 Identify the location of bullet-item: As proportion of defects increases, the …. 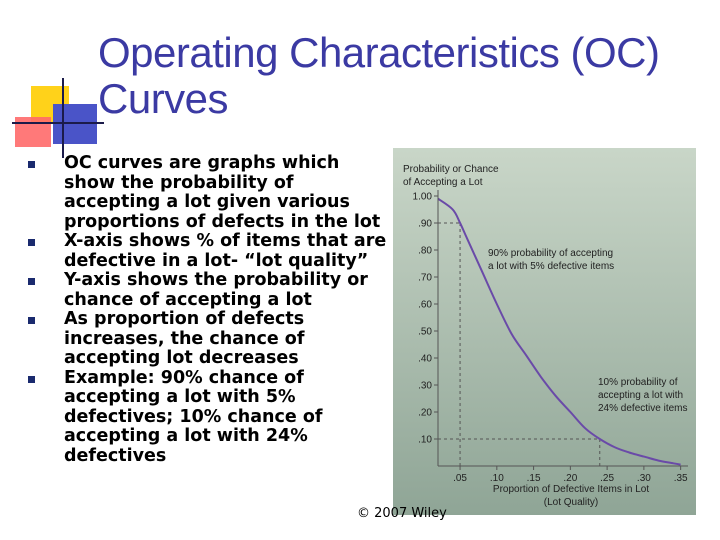
(210, 339).